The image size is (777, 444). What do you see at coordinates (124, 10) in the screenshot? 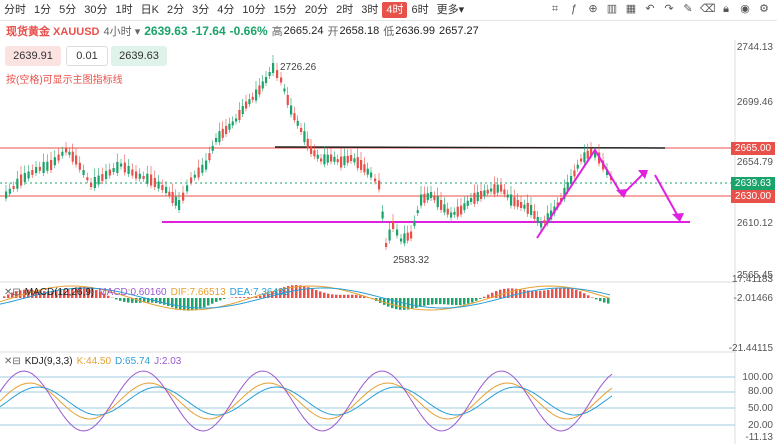
I see `timeframe-4: 1时` at bounding box center [124, 10].